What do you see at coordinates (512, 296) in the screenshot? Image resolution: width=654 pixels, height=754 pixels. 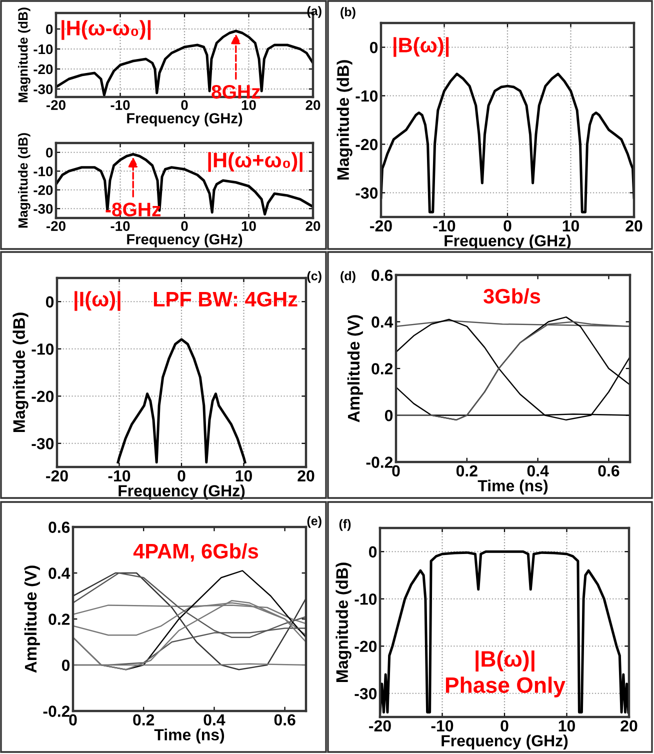 I see `annotation: 3Gb/s` at bounding box center [512, 296].